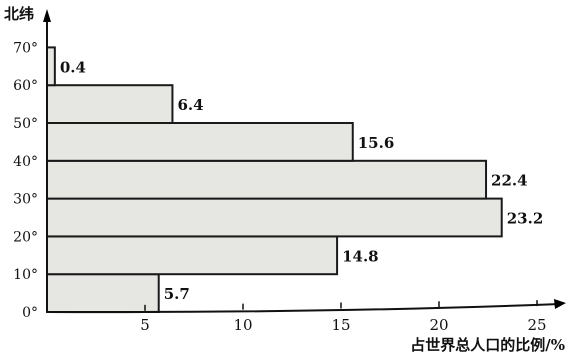 Image resolution: width=572 pixels, height=361 pixels. What do you see at coordinates (438, 325) in the screenshot?
I see `x-tick-label-3: 20` at bounding box center [438, 325].